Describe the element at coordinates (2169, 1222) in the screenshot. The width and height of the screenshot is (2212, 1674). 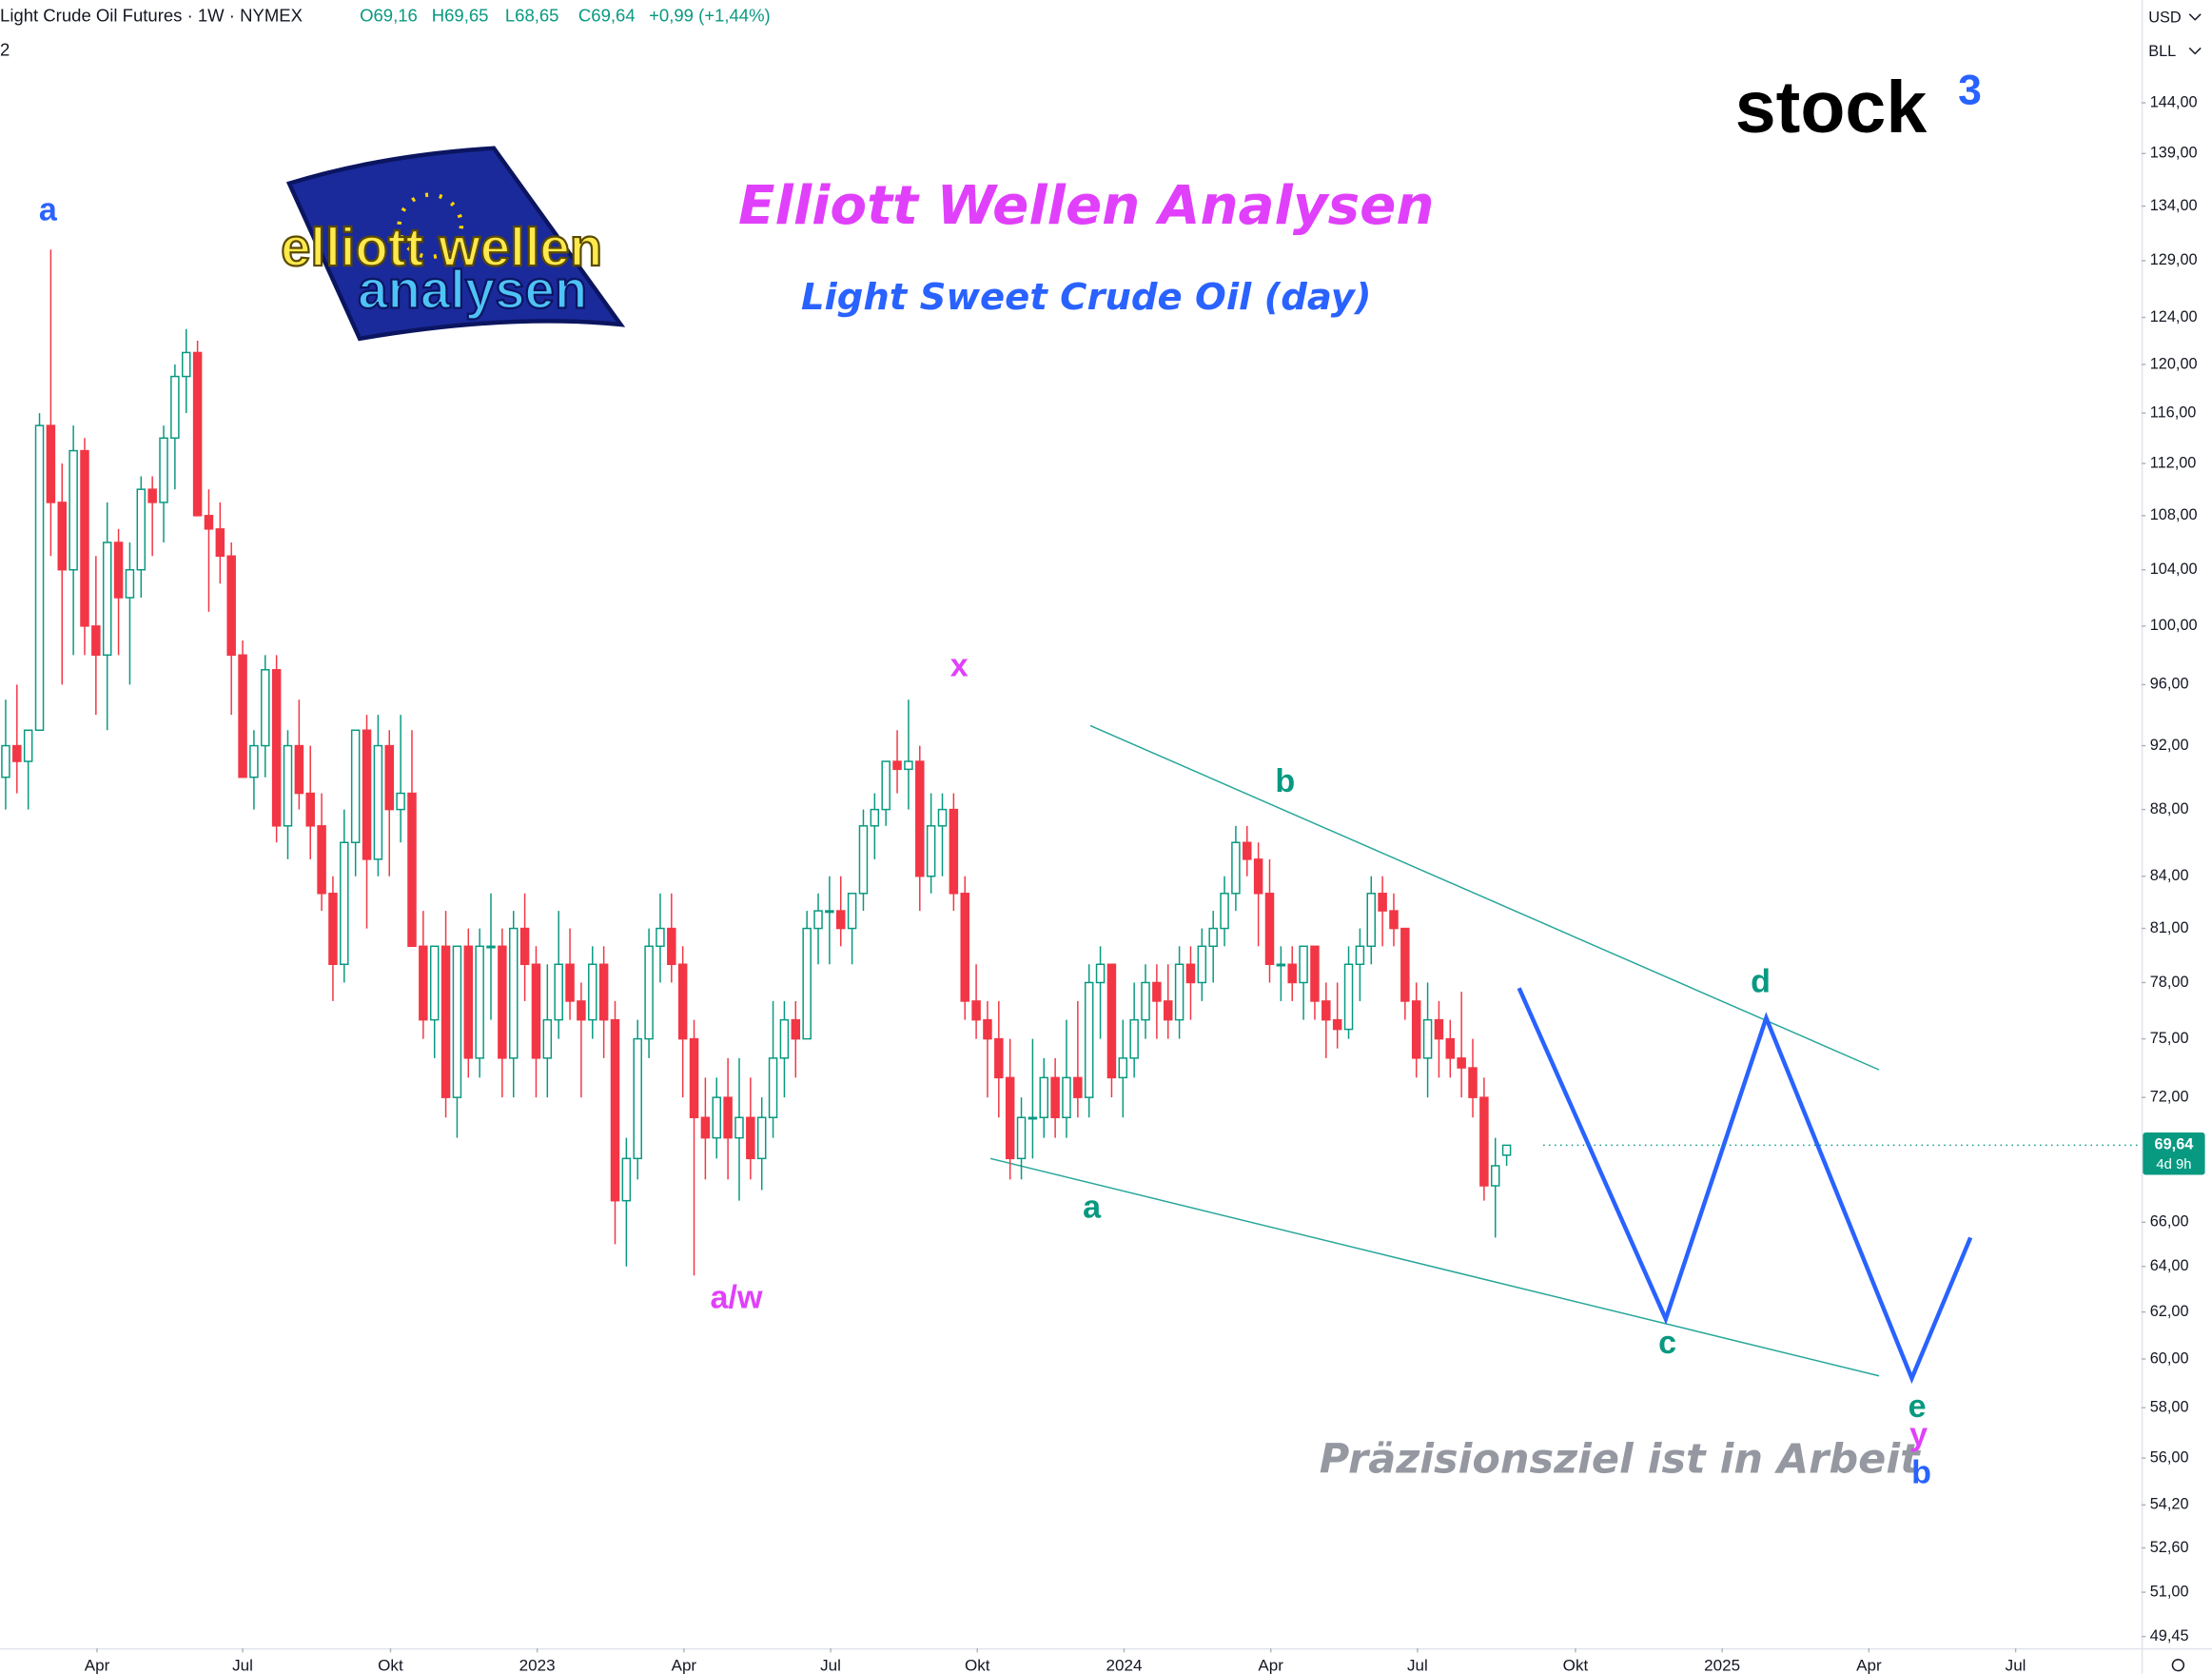
I see `y-tick-label: 66,00` at that location.